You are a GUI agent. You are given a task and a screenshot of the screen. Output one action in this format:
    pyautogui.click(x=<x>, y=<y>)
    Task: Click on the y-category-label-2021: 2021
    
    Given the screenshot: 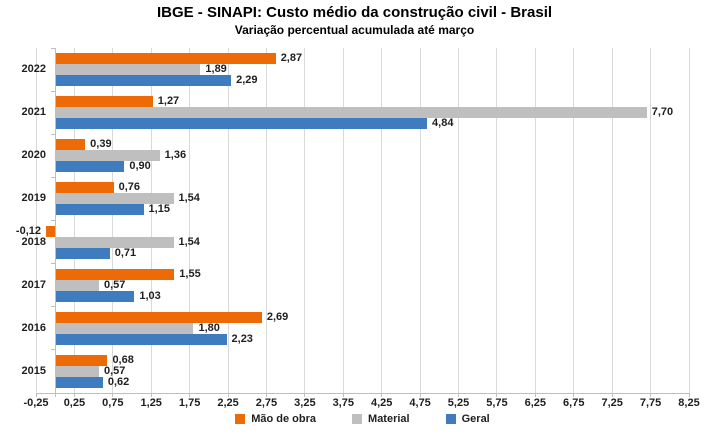 What is the action you would take?
    pyautogui.click(x=33, y=112)
    